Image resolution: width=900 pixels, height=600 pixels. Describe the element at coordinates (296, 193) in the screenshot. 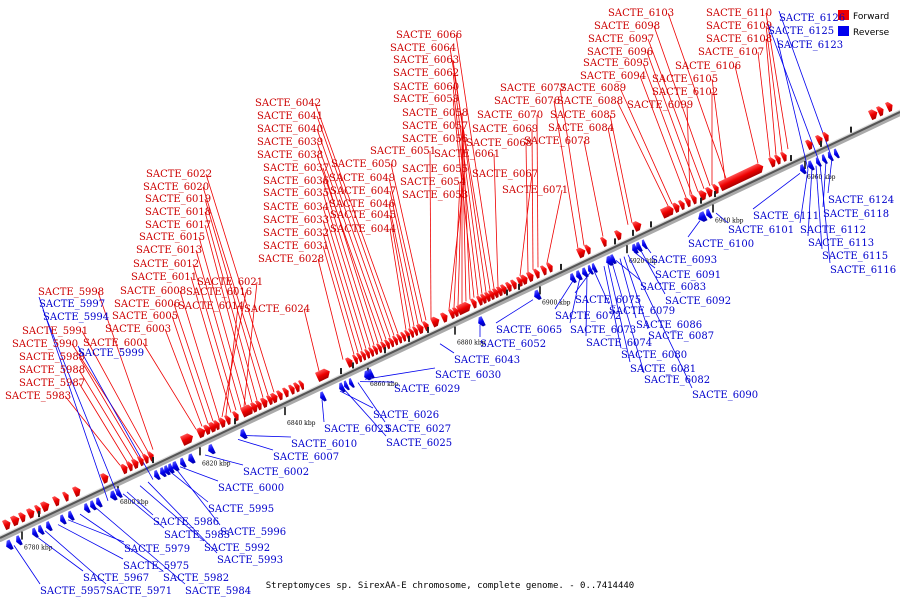

I see `gene-label: SACTE_6035` at that location.